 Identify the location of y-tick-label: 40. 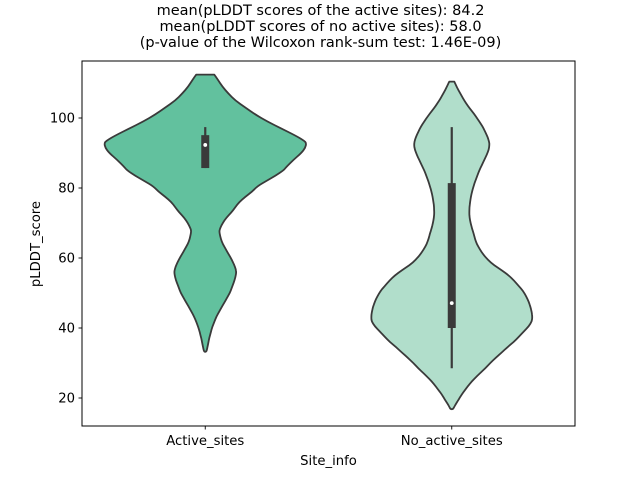
(66, 329).